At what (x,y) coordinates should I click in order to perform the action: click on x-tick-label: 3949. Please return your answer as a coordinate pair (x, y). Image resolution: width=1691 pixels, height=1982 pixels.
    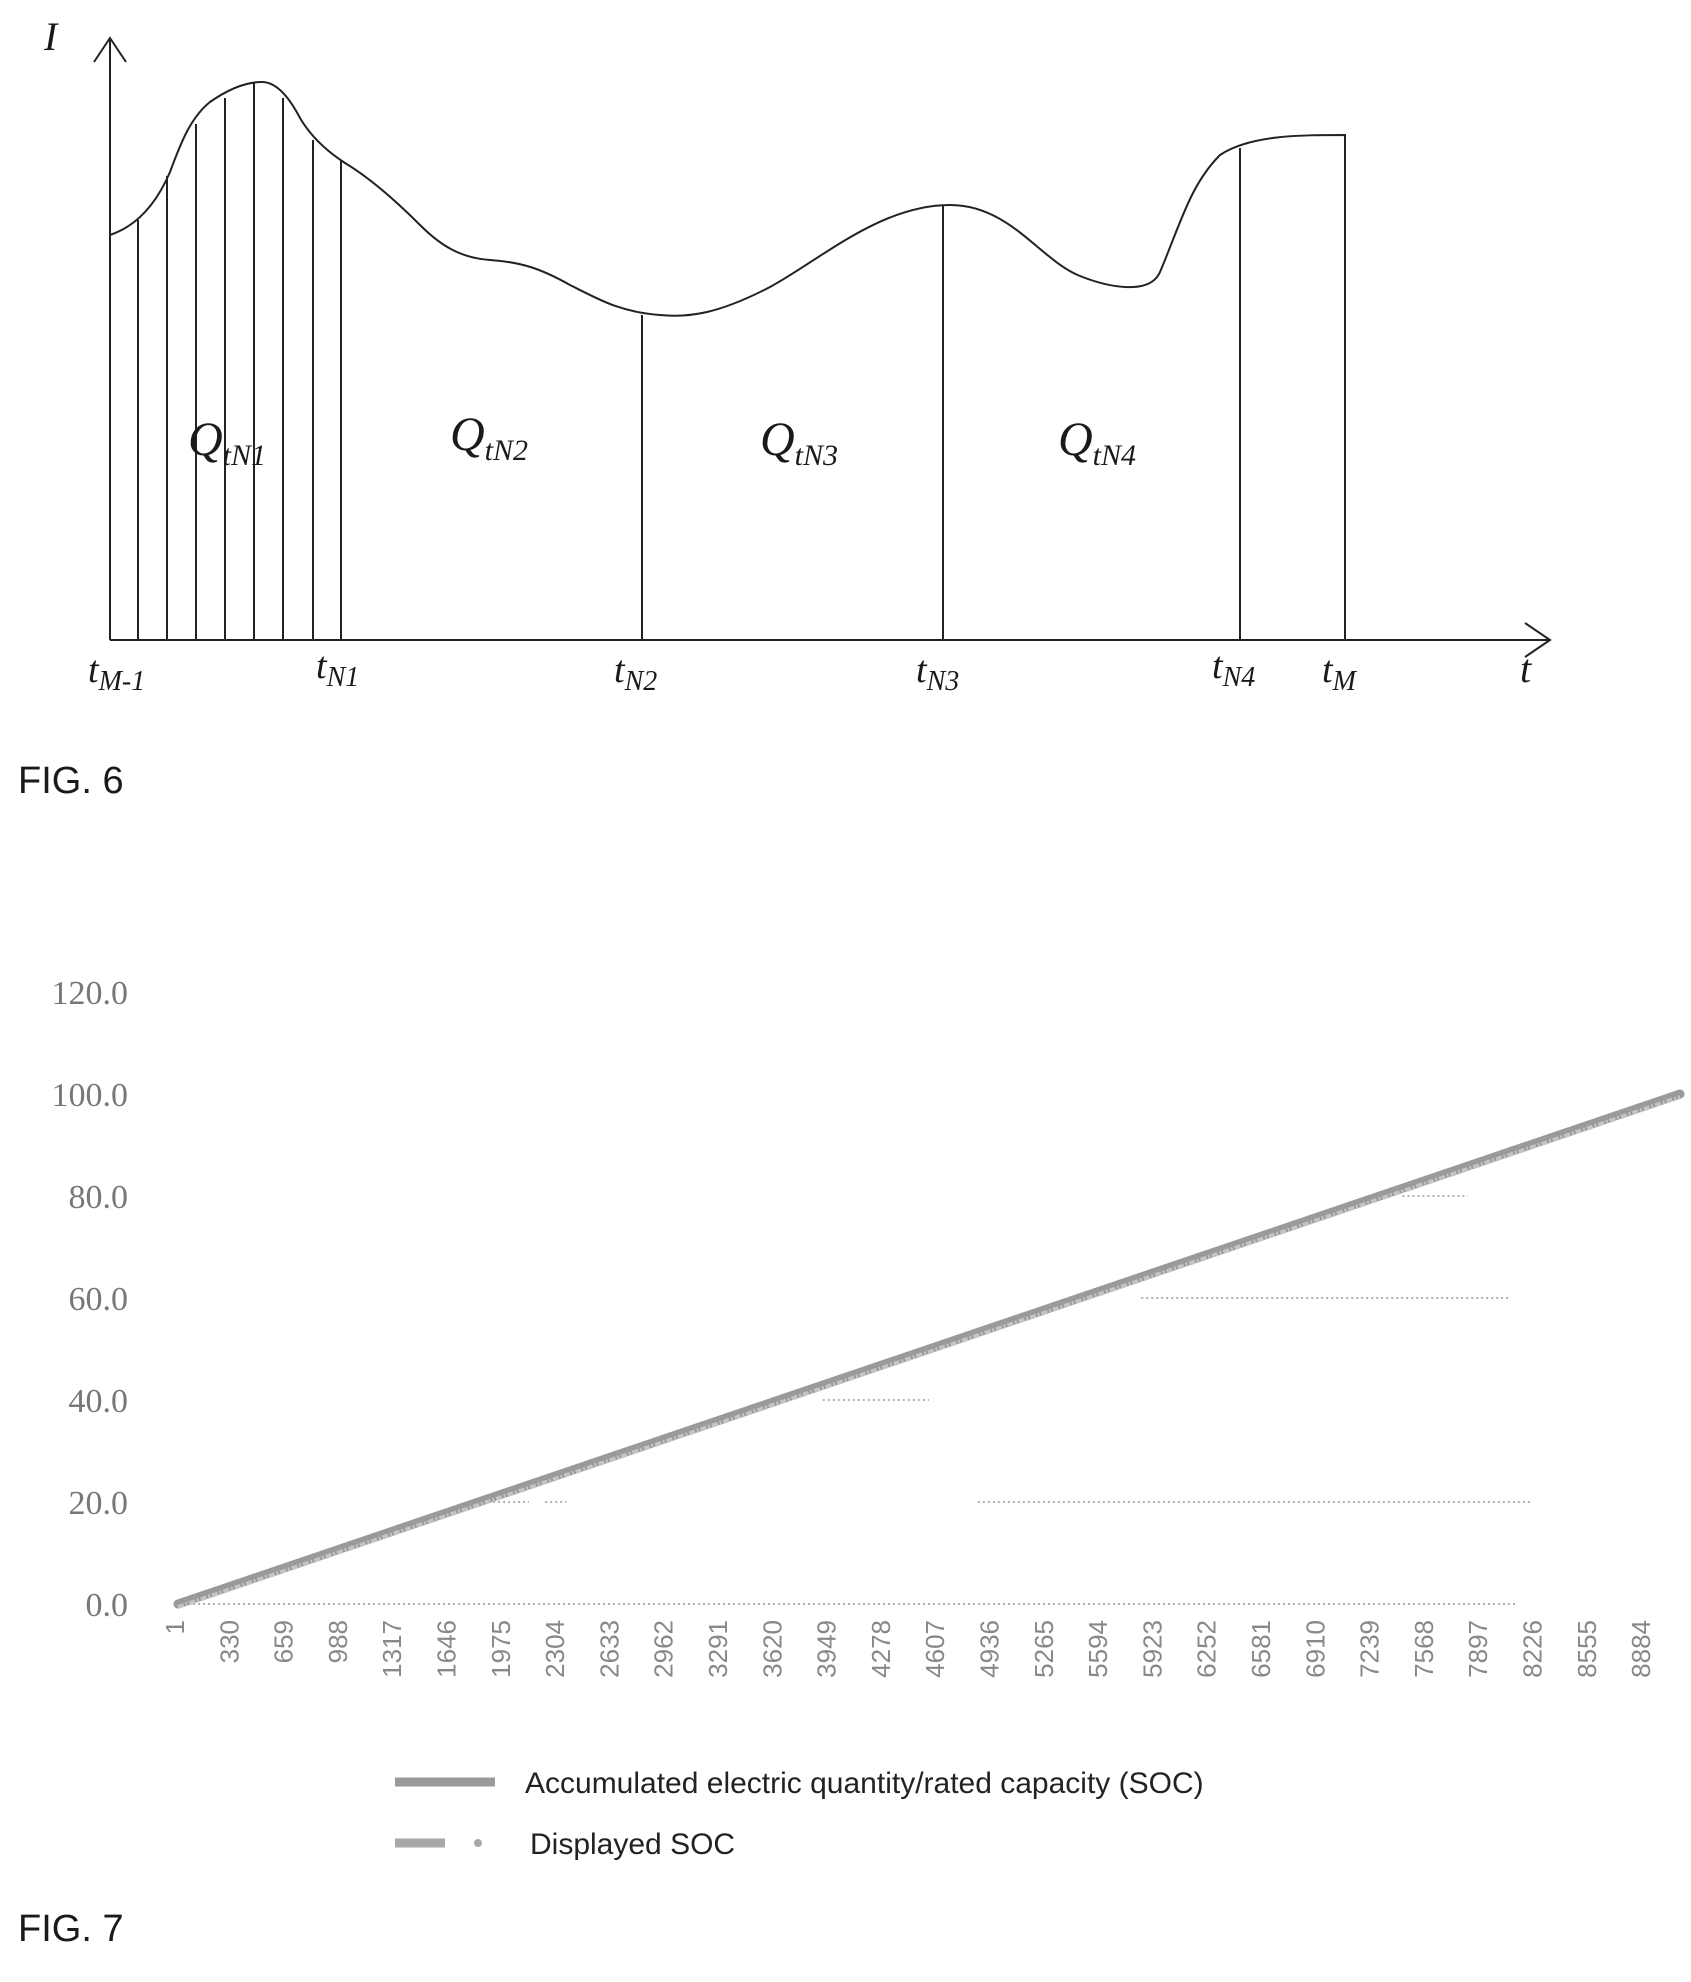
    Looking at the image, I should click on (827, 1649).